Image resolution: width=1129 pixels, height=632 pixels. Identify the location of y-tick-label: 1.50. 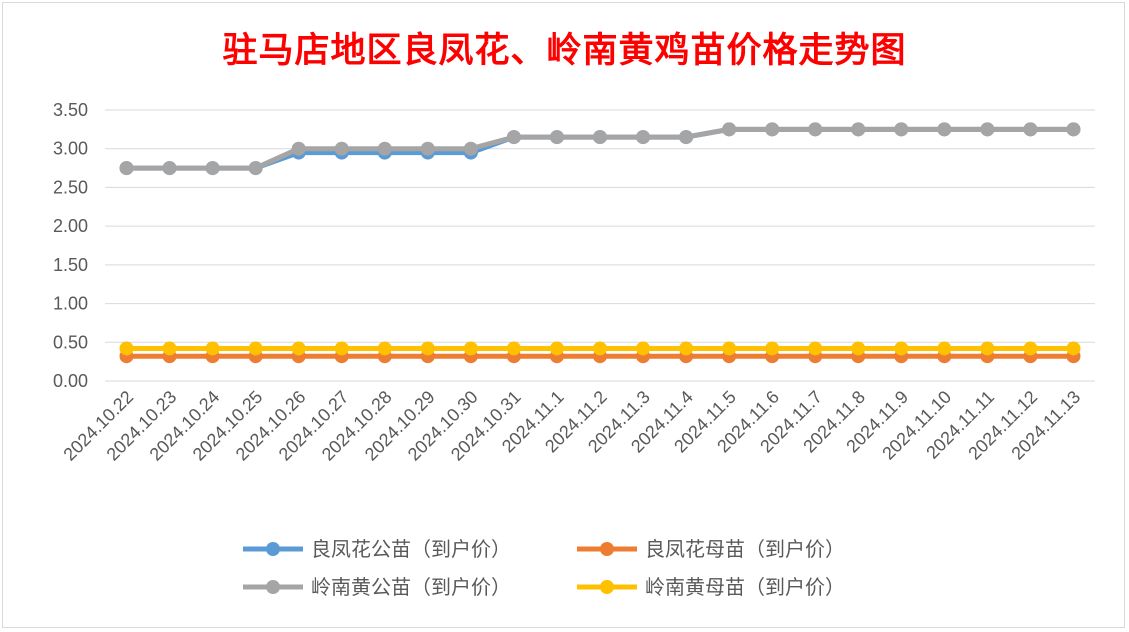
(70, 265).